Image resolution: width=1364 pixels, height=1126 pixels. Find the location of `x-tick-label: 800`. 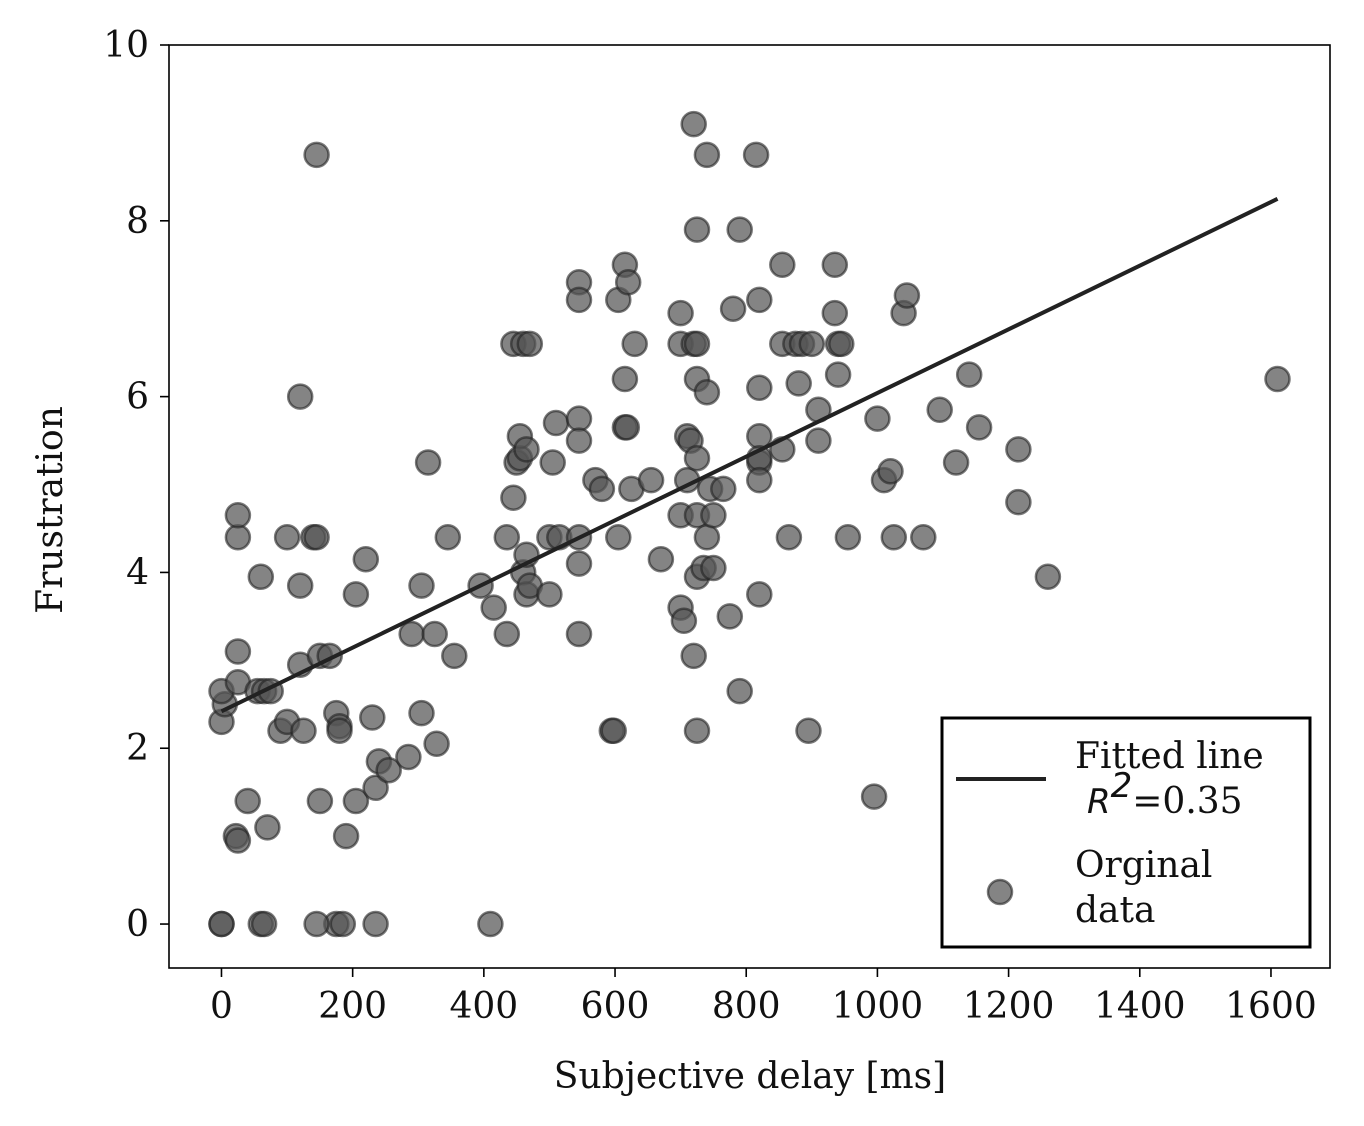

x-tick-label: 800 is located at coordinates (746, 1006).